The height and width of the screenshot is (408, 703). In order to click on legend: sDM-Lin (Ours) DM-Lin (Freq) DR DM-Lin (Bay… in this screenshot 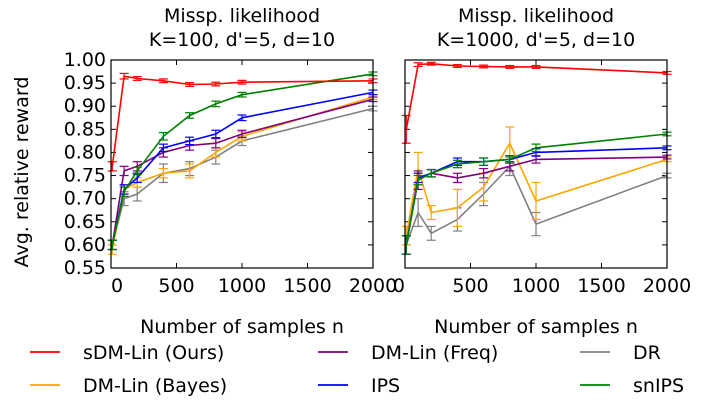, I will do `click(357, 369)`.